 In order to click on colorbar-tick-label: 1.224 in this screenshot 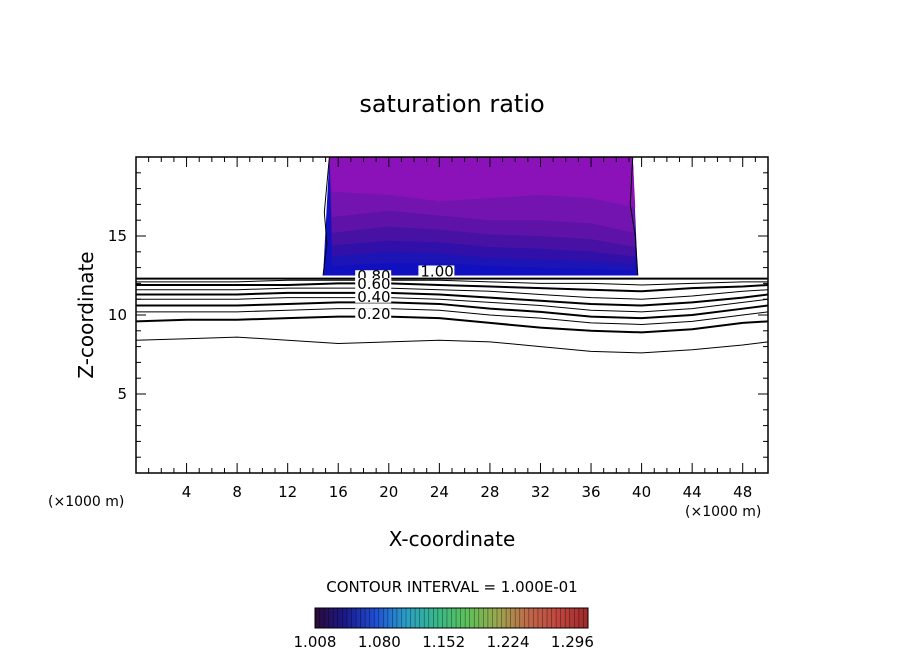, I will do `click(508, 642)`.